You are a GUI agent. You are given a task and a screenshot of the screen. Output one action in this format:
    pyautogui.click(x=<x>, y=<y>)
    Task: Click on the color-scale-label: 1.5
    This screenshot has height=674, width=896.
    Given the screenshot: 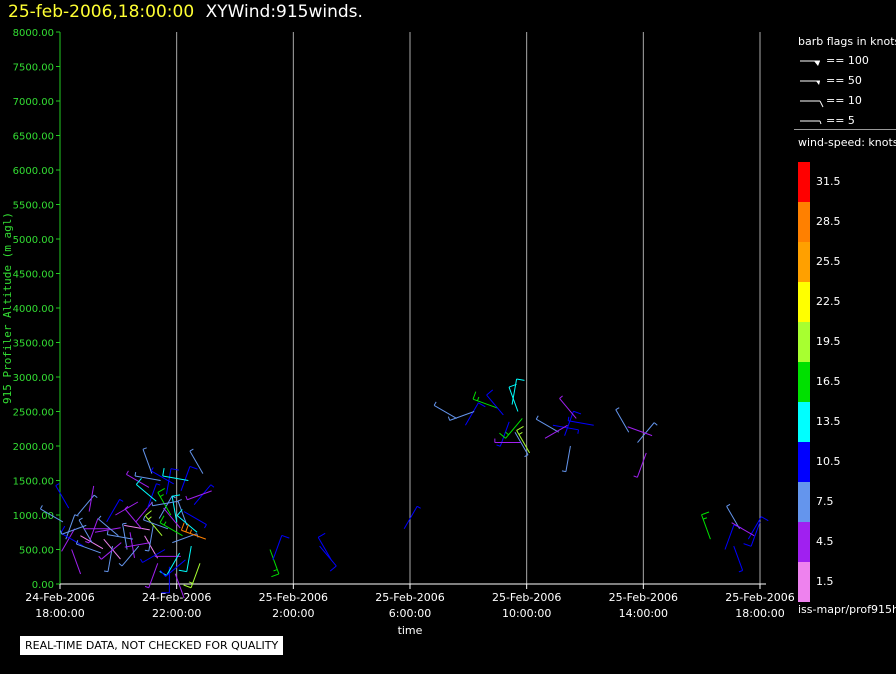 What is the action you would take?
    pyautogui.click(x=825, y=581)
    